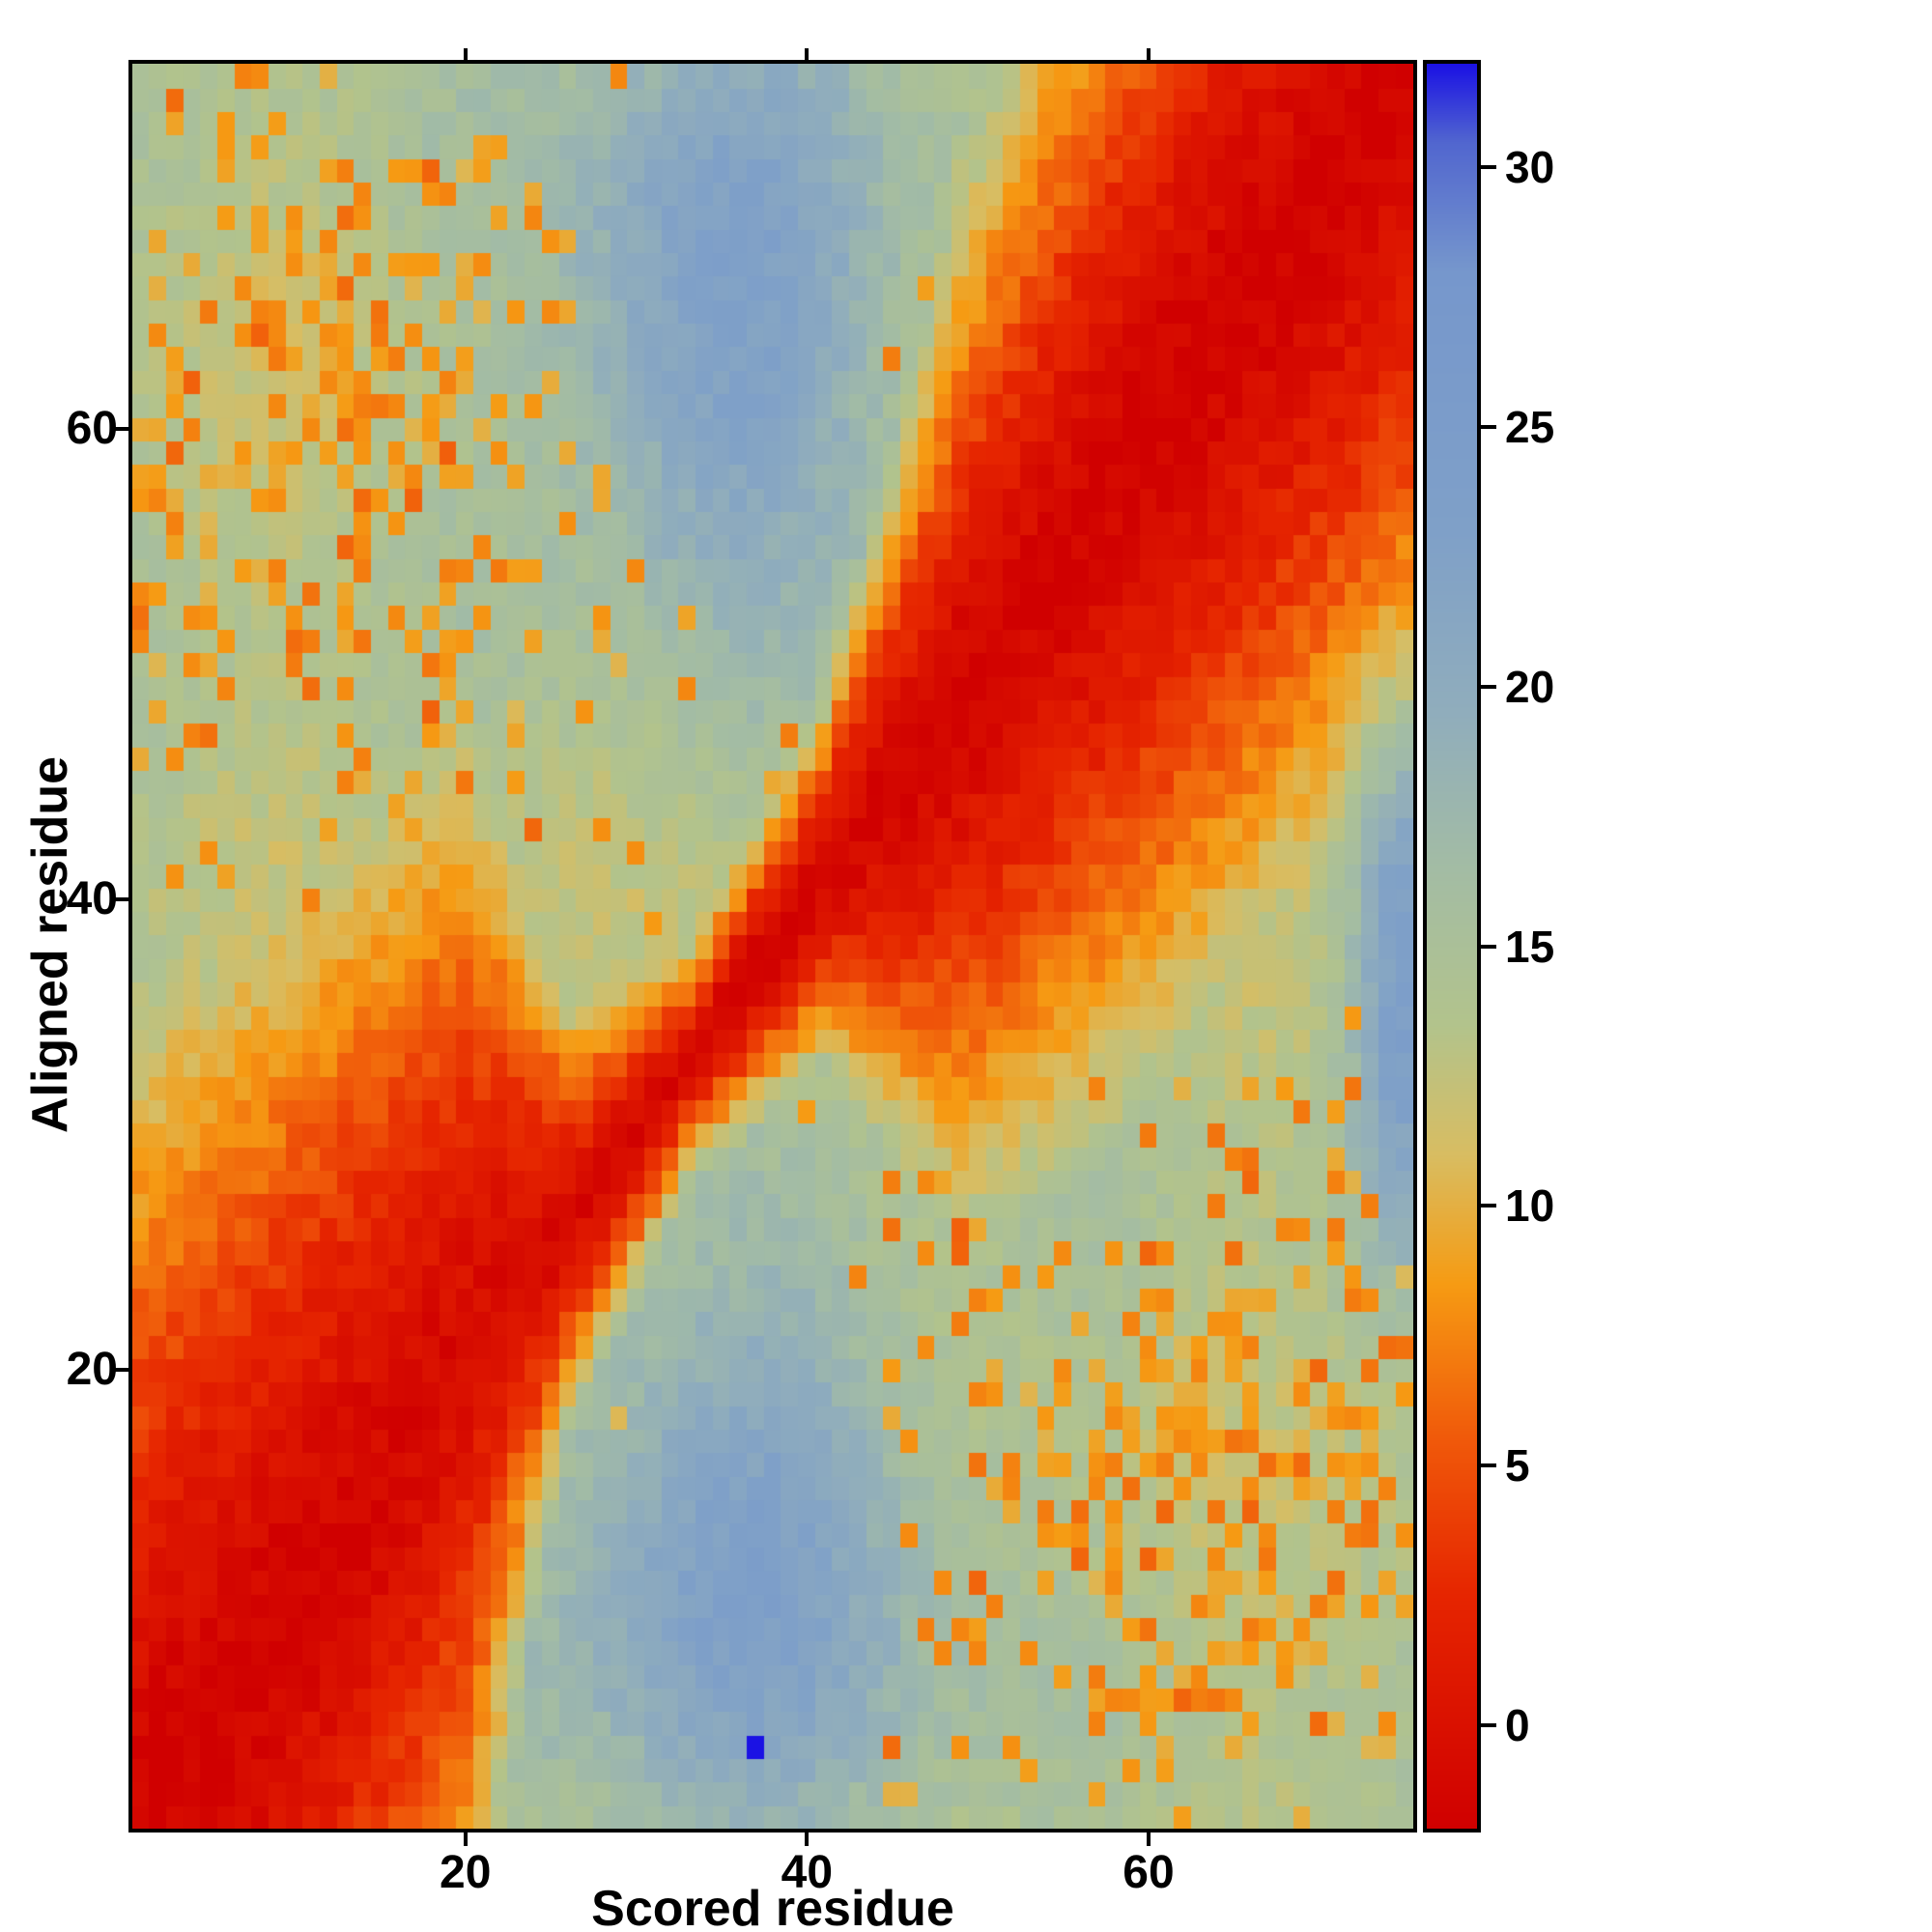  Describe the element at coordinates (1530, 427) in the screenshot. I see `colorbar-tick-label: 25` at that location.